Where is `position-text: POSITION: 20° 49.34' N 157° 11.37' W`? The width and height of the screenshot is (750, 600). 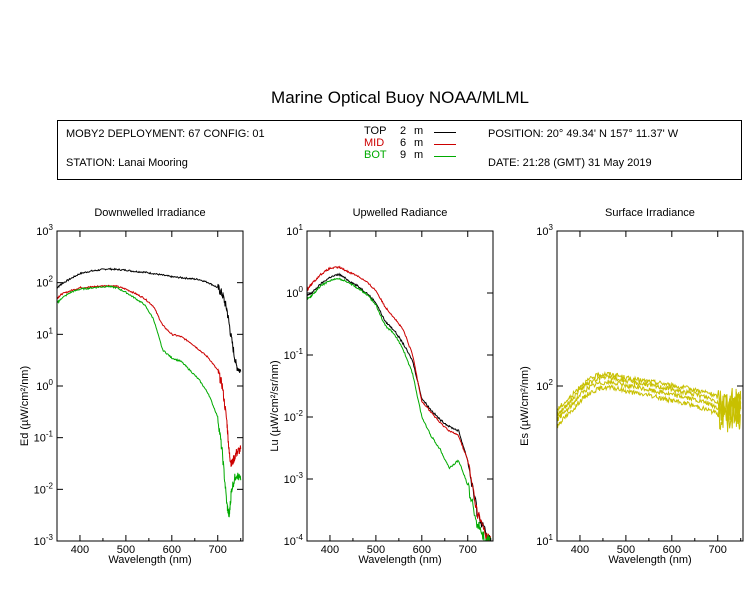
position-text: POSITION: 20° 49.34' N 157° 11.37' W is located at coordinates (583, 134).